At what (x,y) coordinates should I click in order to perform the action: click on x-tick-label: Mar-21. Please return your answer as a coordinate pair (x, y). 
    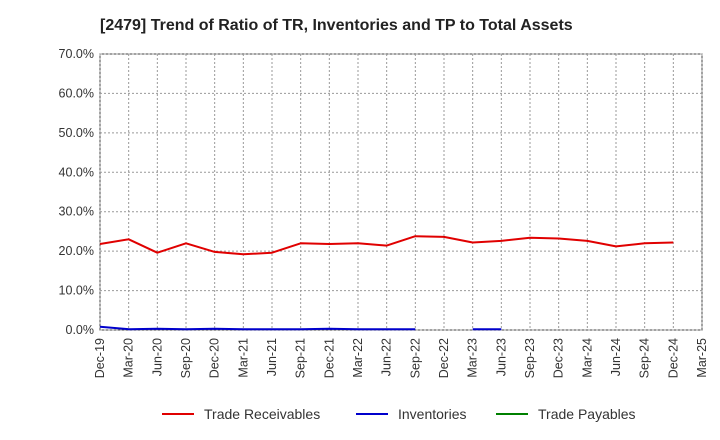
    Looking at the image, I should click on (243, 358).